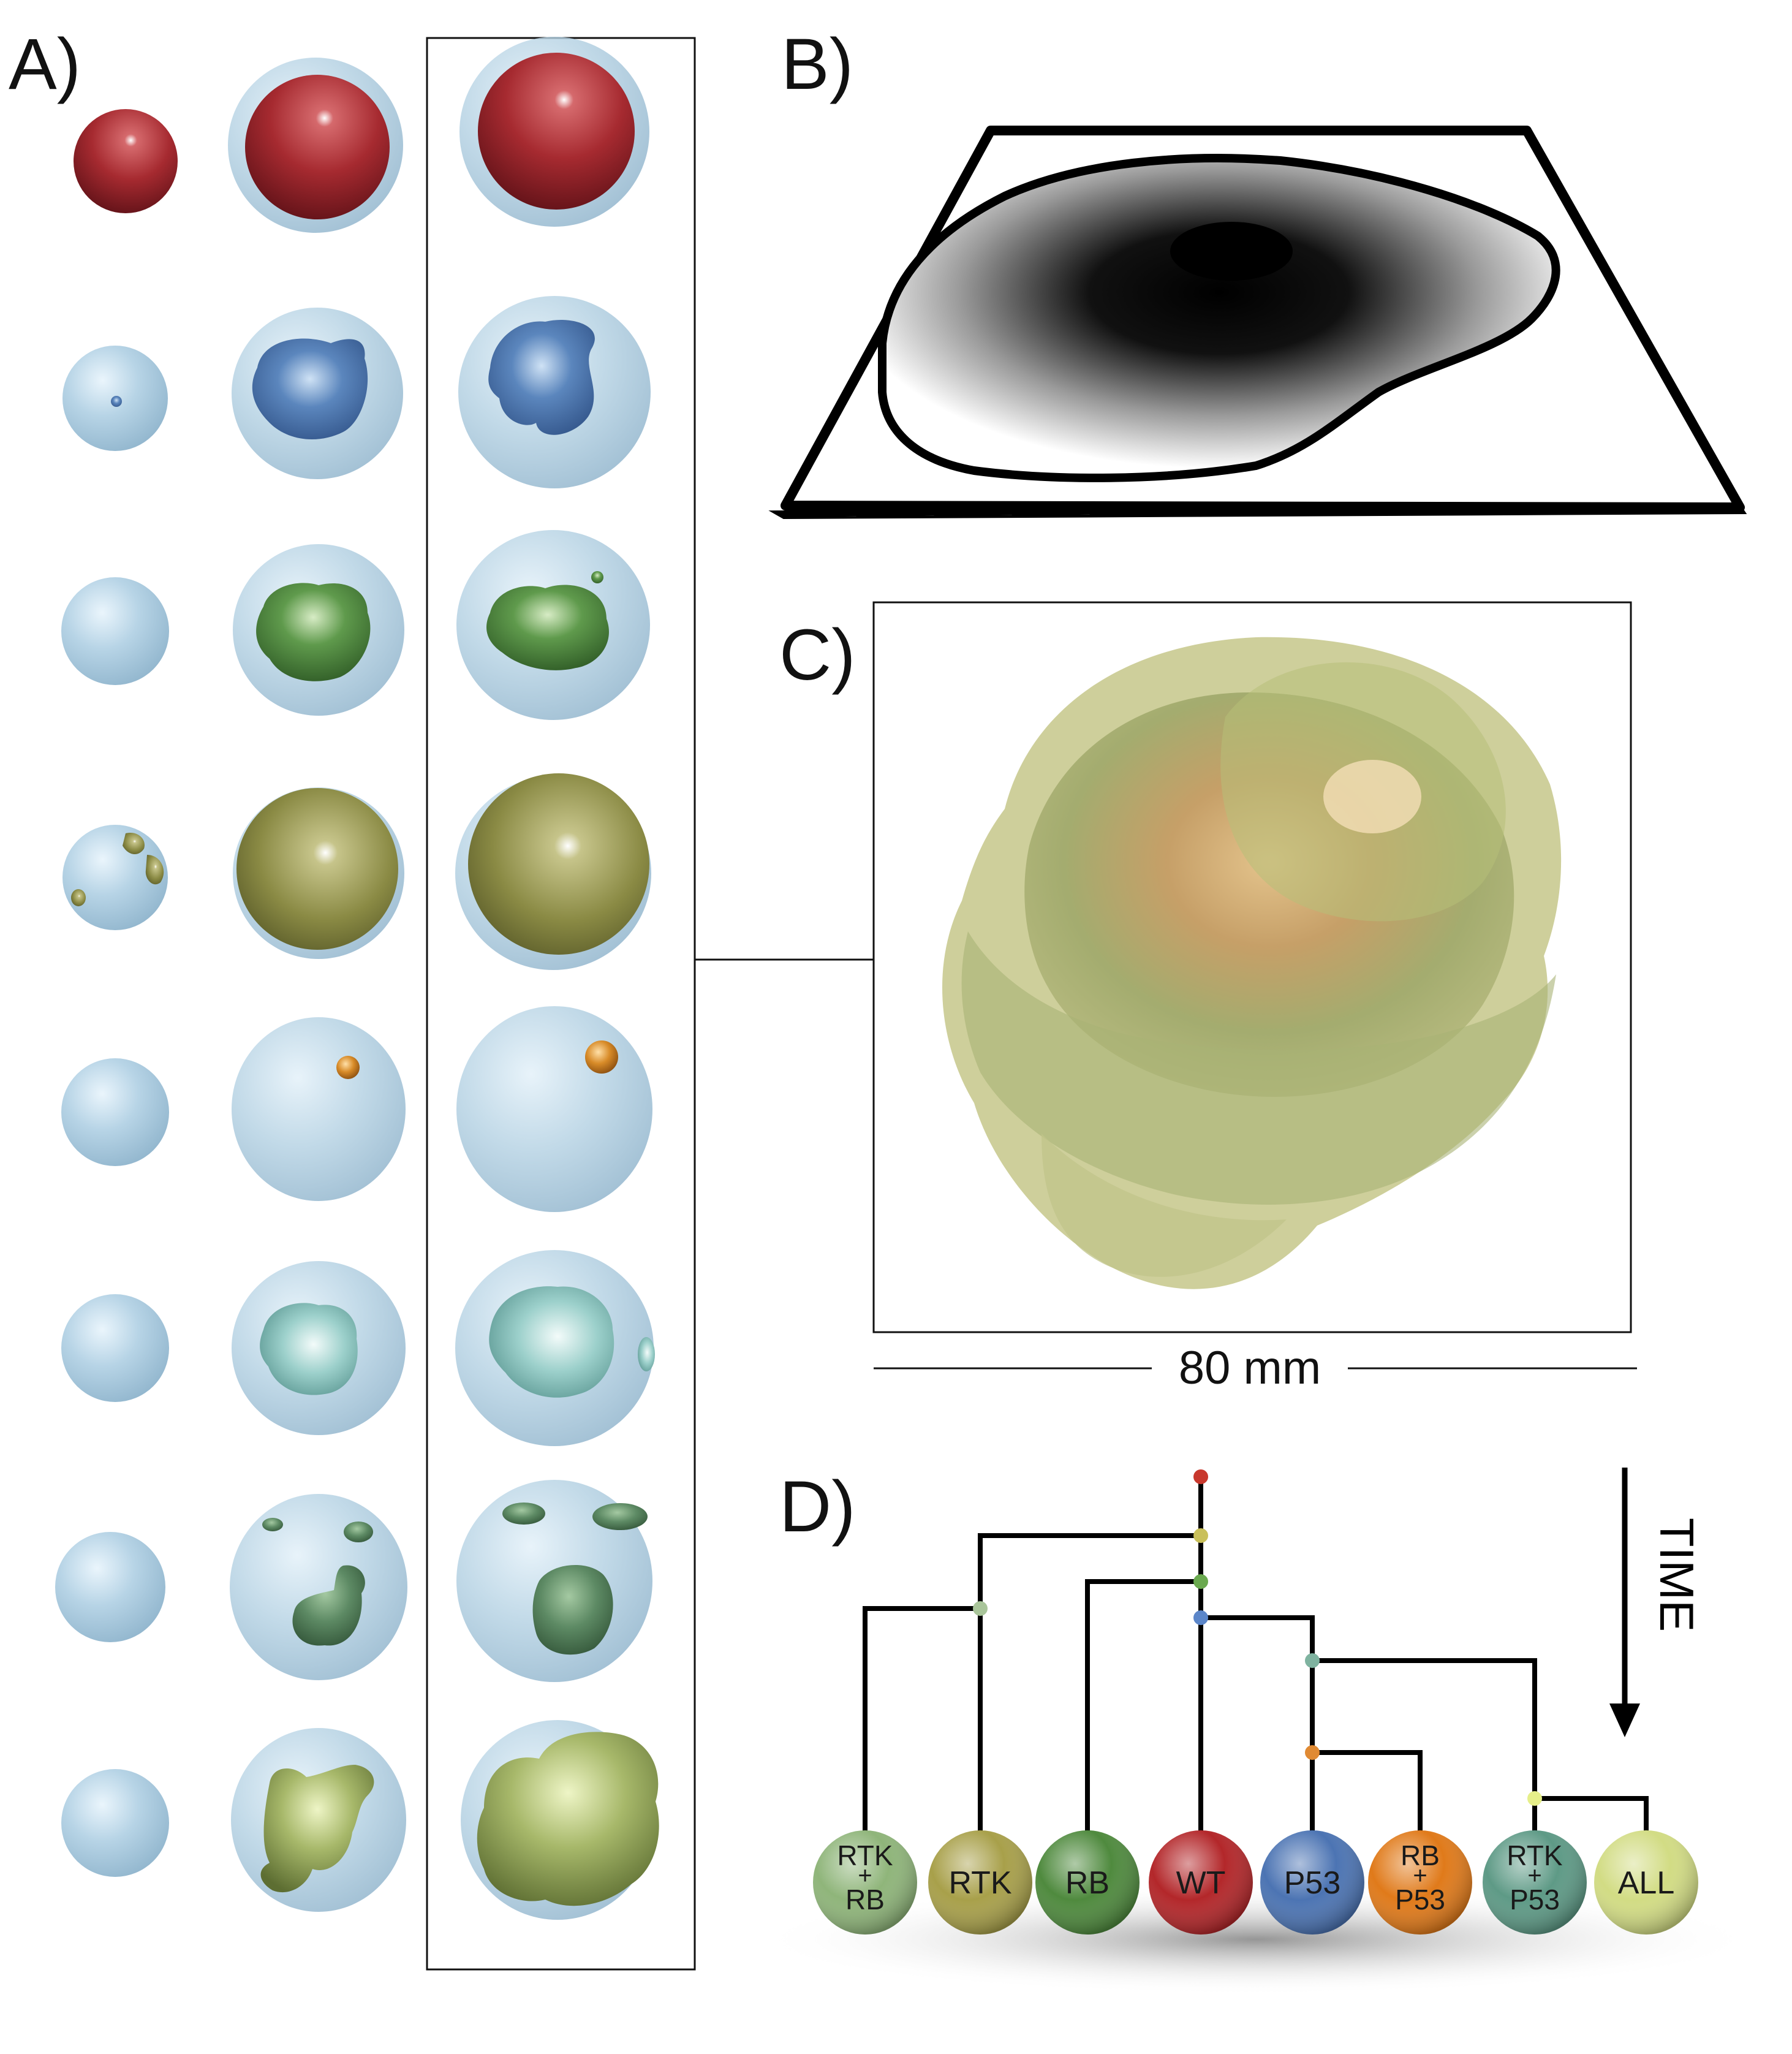  What do you see at coordinates (572, 1609) in the screenshot?
I see `tumor-rtk-rb-large-c` at bounding box center [572, 1609].